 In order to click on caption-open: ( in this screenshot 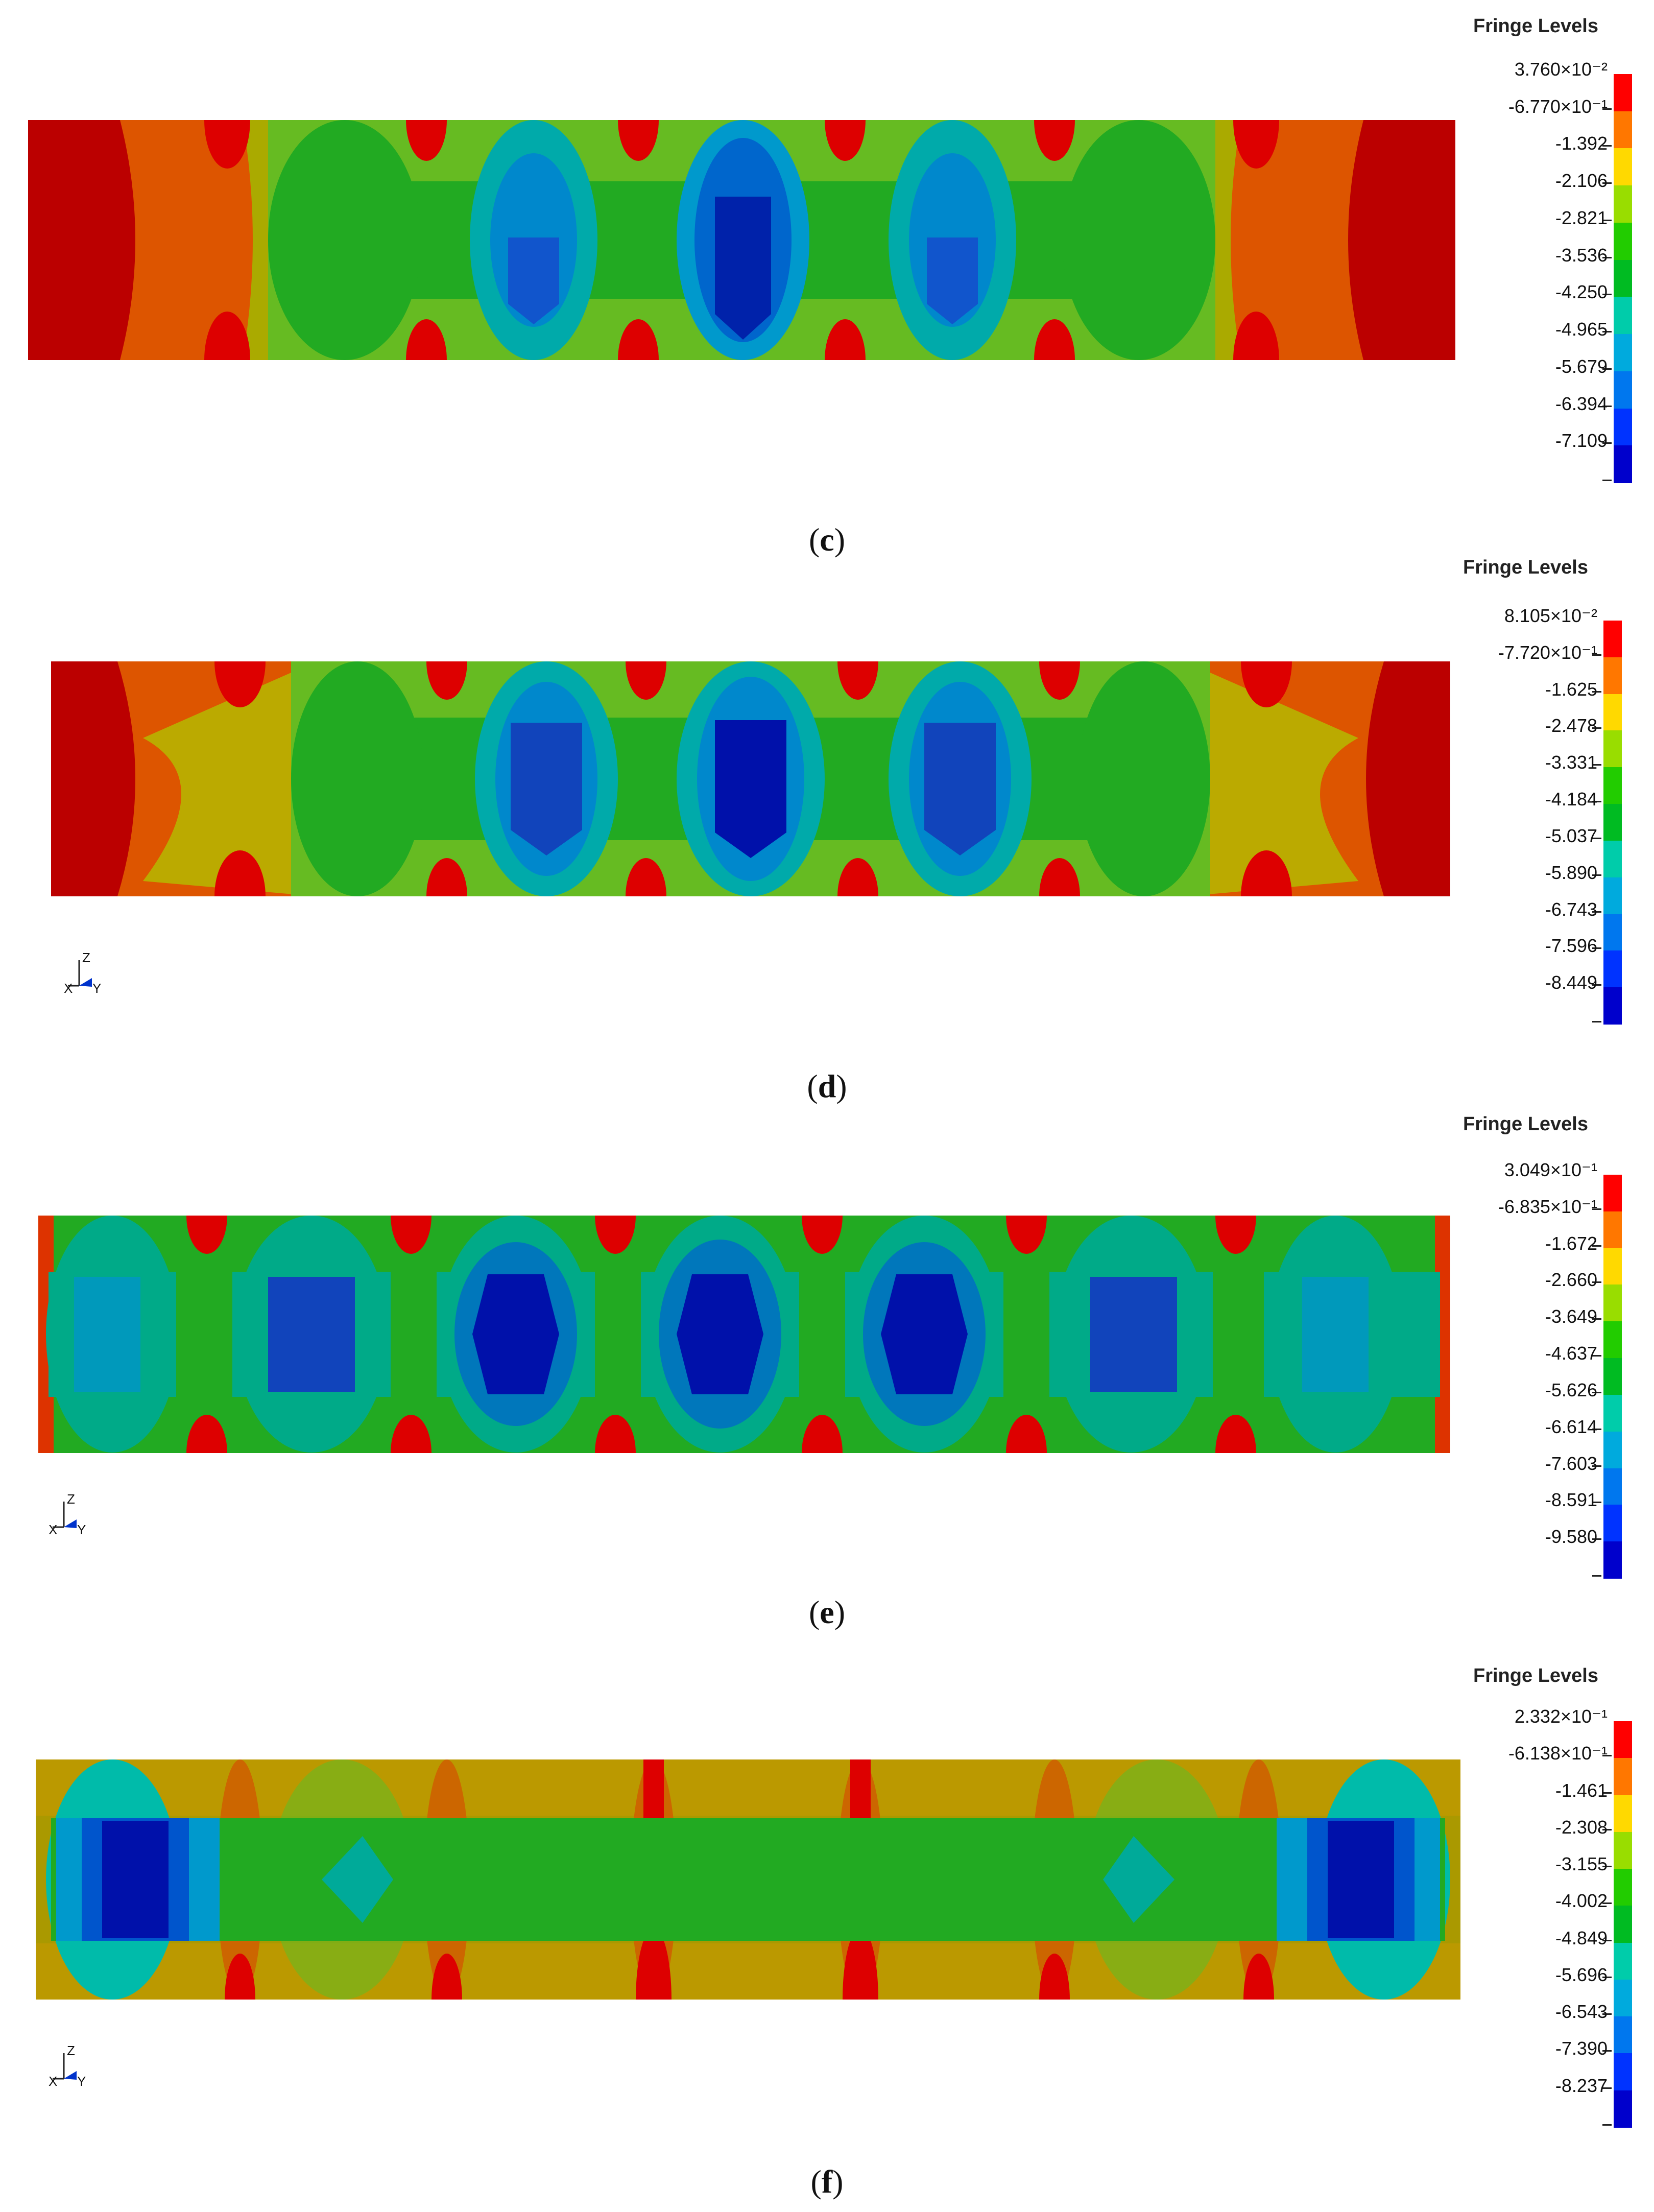, I will do `click(814, 1612)`.